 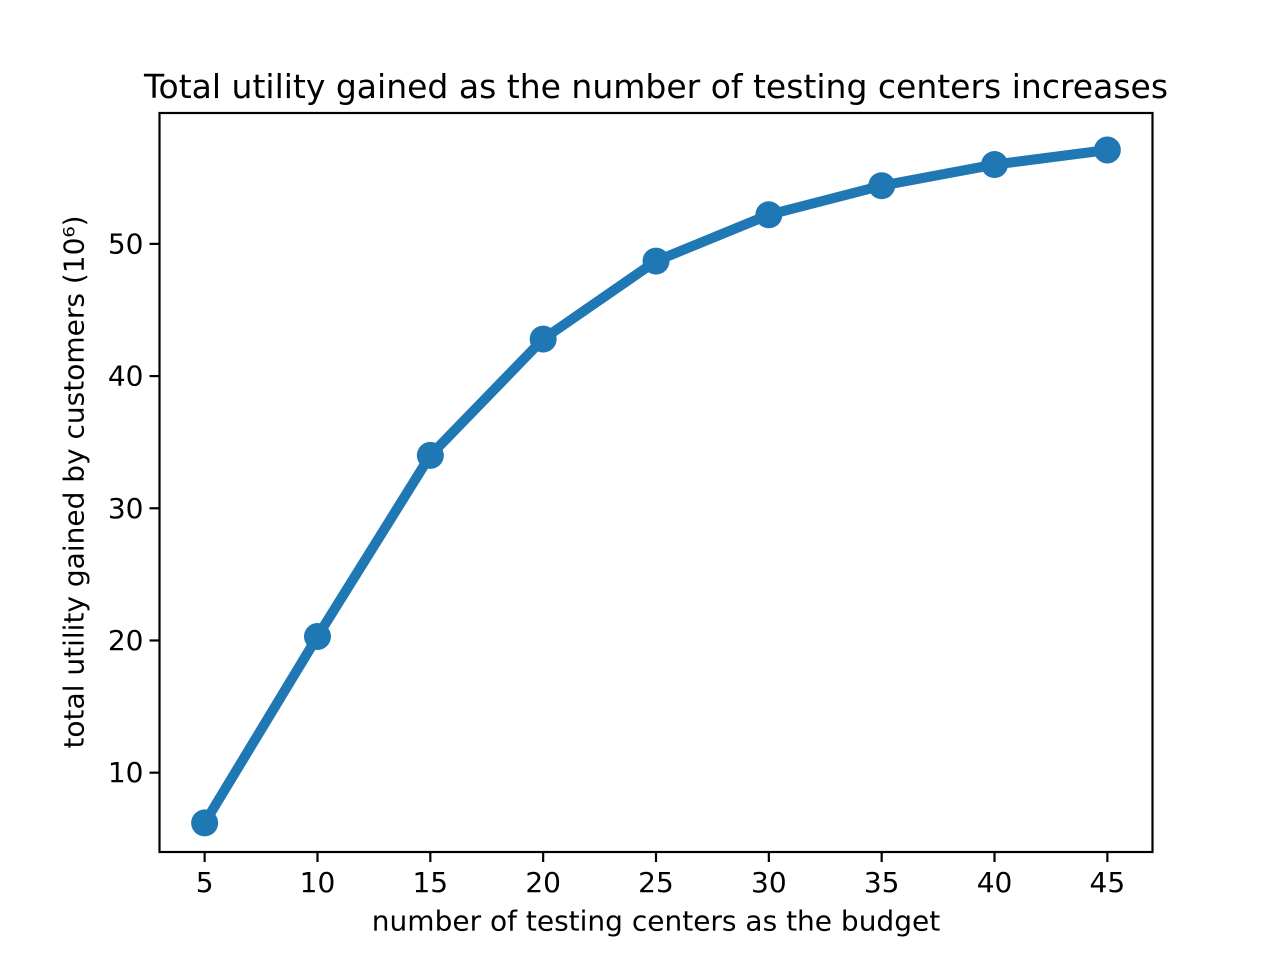 What do you see at coordinates (126, 772) in the screenshot?
I see `y-tick-label: 10` at bounding box center [126, 772].